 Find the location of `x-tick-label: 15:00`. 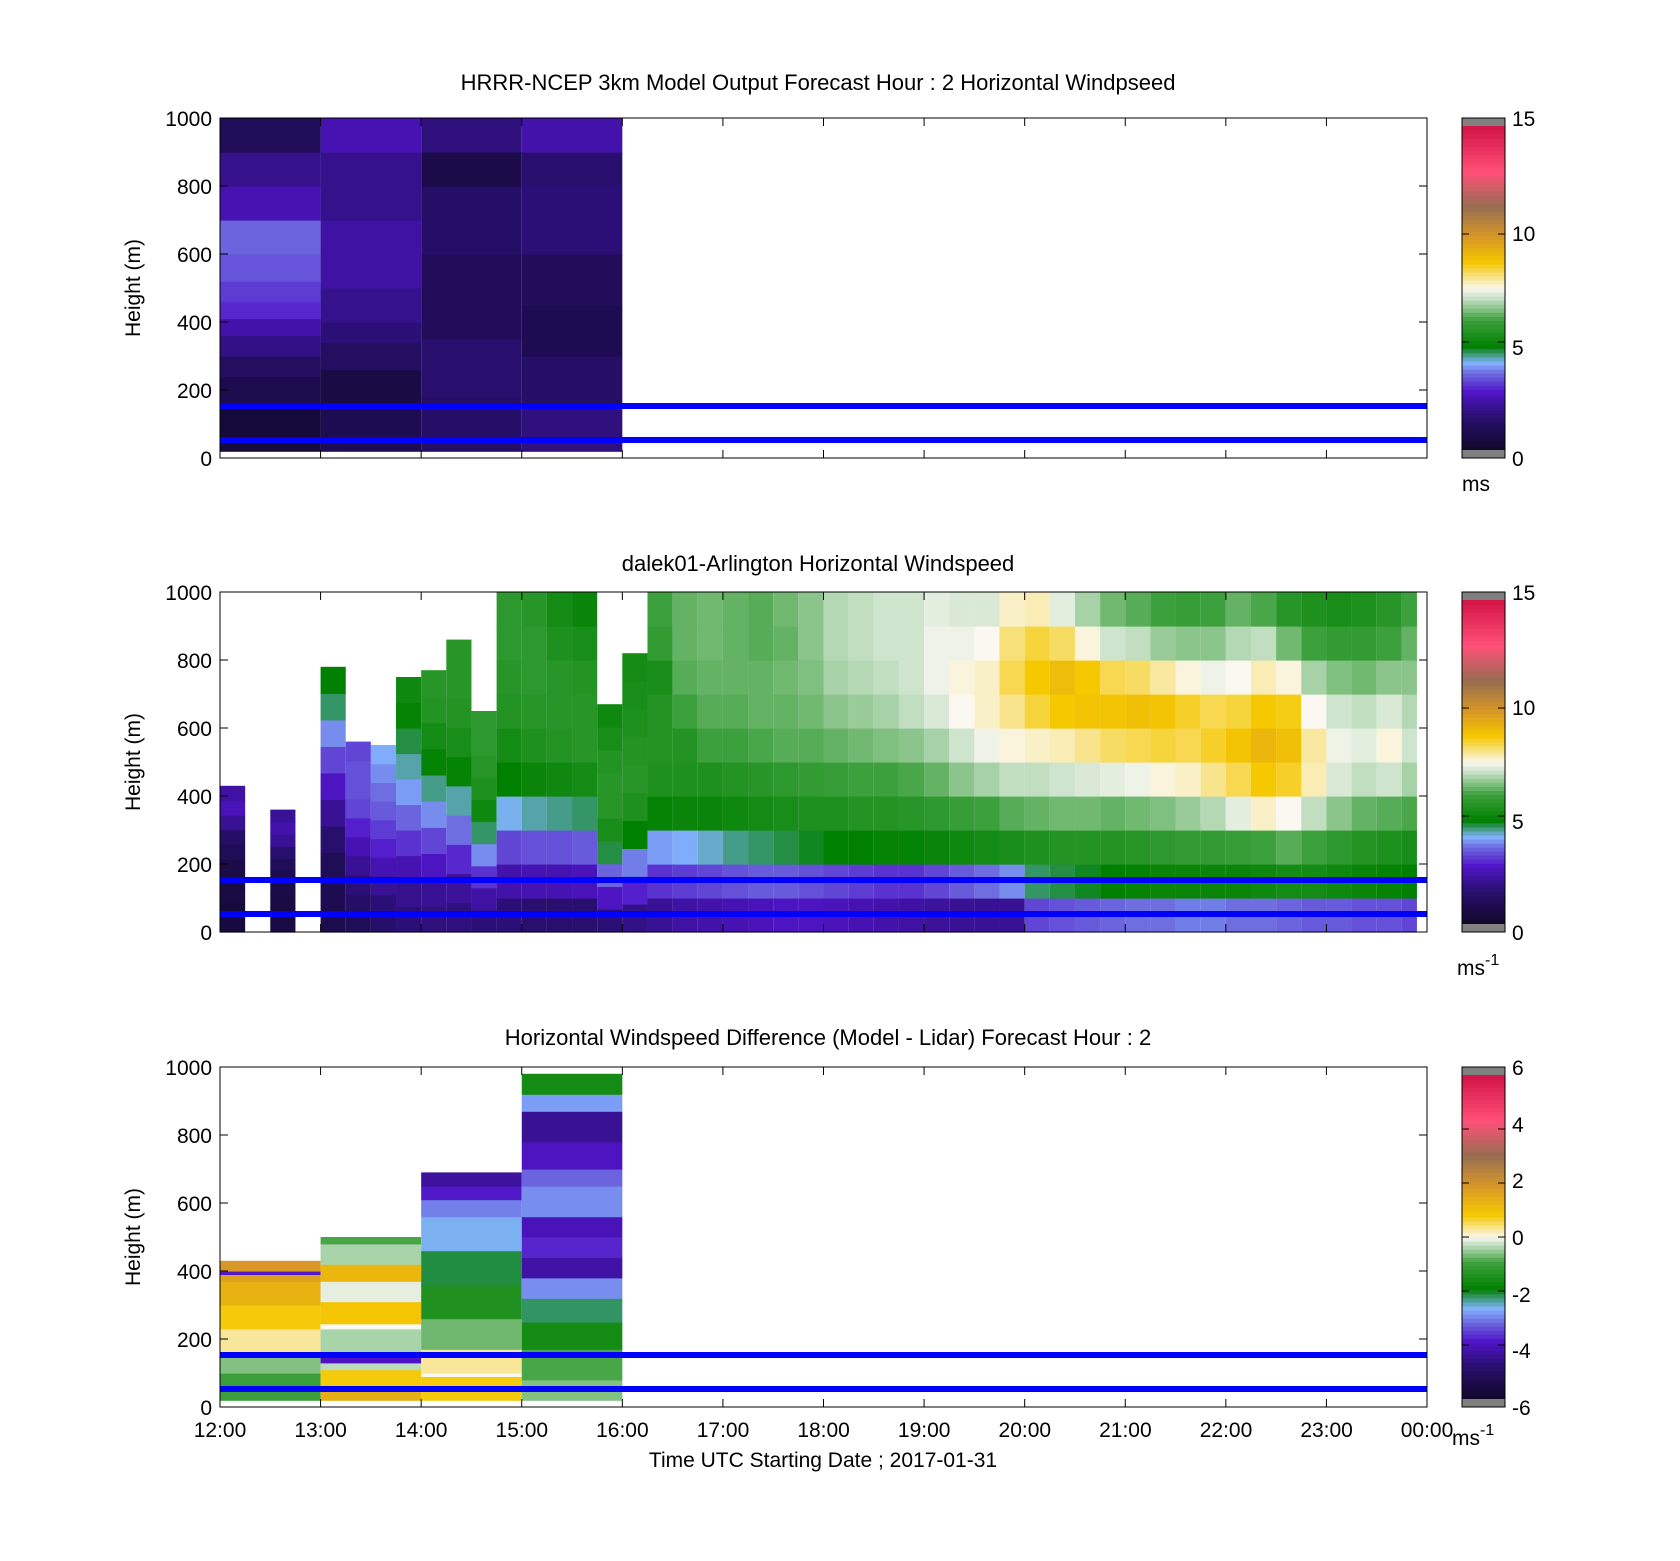

x-tick-label: 15:00 is located at coordinates (522, 1430).